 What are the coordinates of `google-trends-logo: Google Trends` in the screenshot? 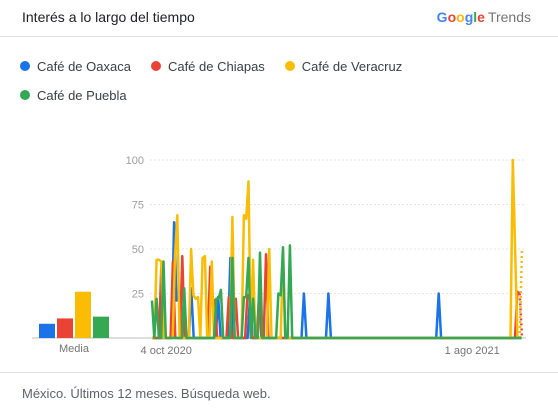 It's located at (484, 17).